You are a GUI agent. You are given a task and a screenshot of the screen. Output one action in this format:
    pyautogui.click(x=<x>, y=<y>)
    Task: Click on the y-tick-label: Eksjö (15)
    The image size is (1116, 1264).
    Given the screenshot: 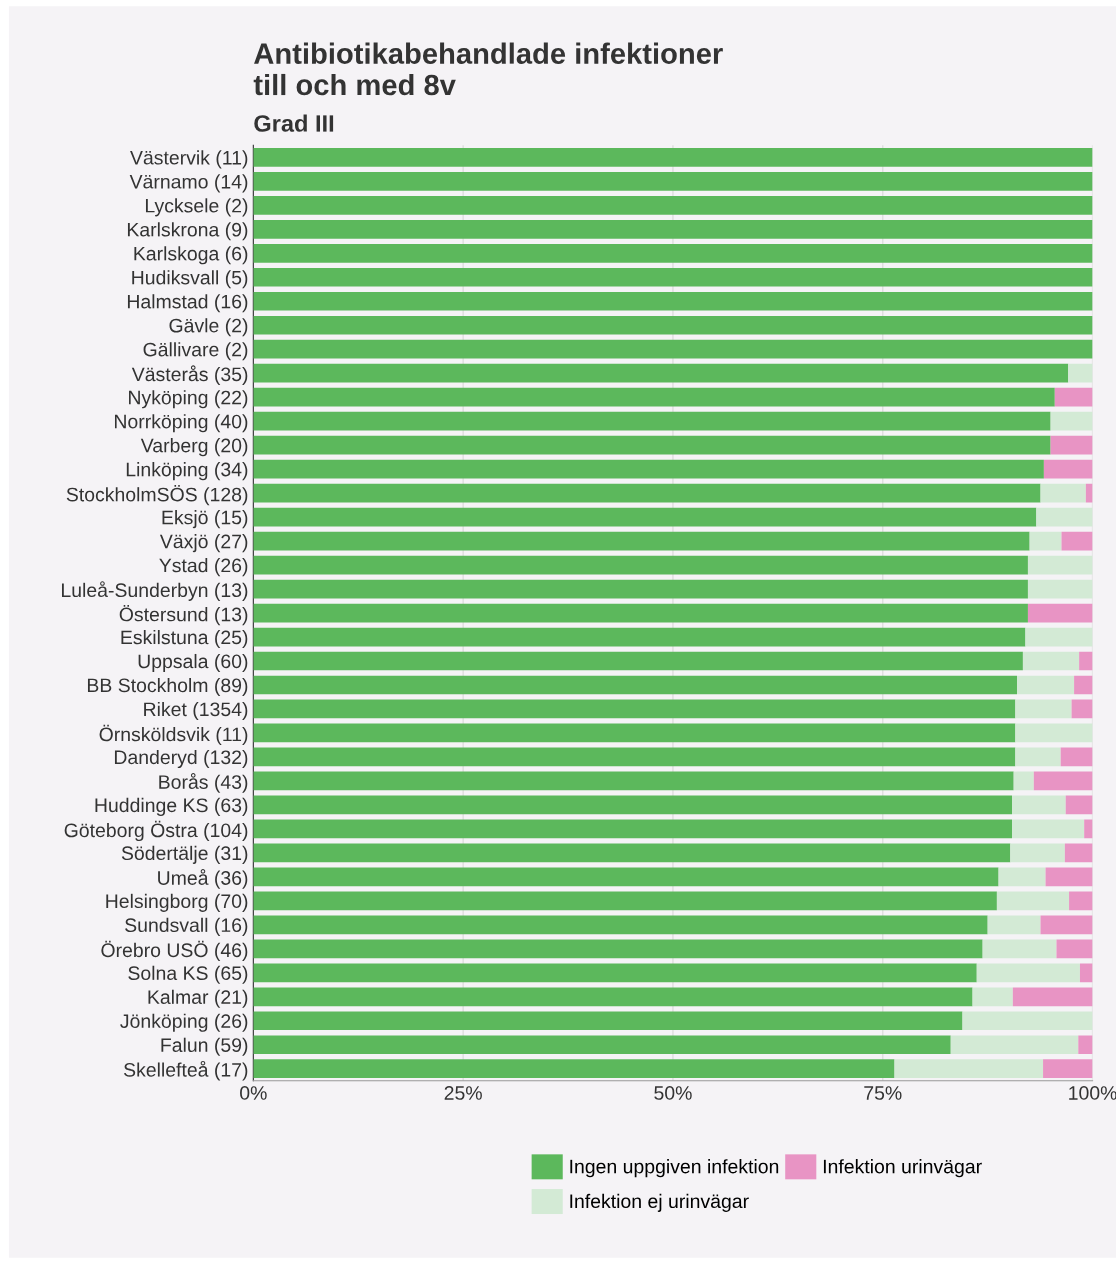 What is the action you would take?
    pyautogui.click(x=205, y=519)
    